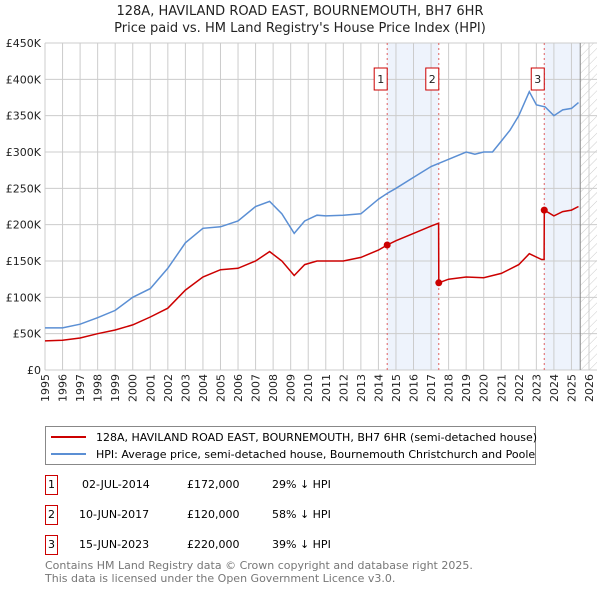 The width and height of the screenshot is (600, 590). What do you see at coordinates (185, 388) in the screenshot?
I see `x-tick-label: 2003` at bounding box center [185, 388].